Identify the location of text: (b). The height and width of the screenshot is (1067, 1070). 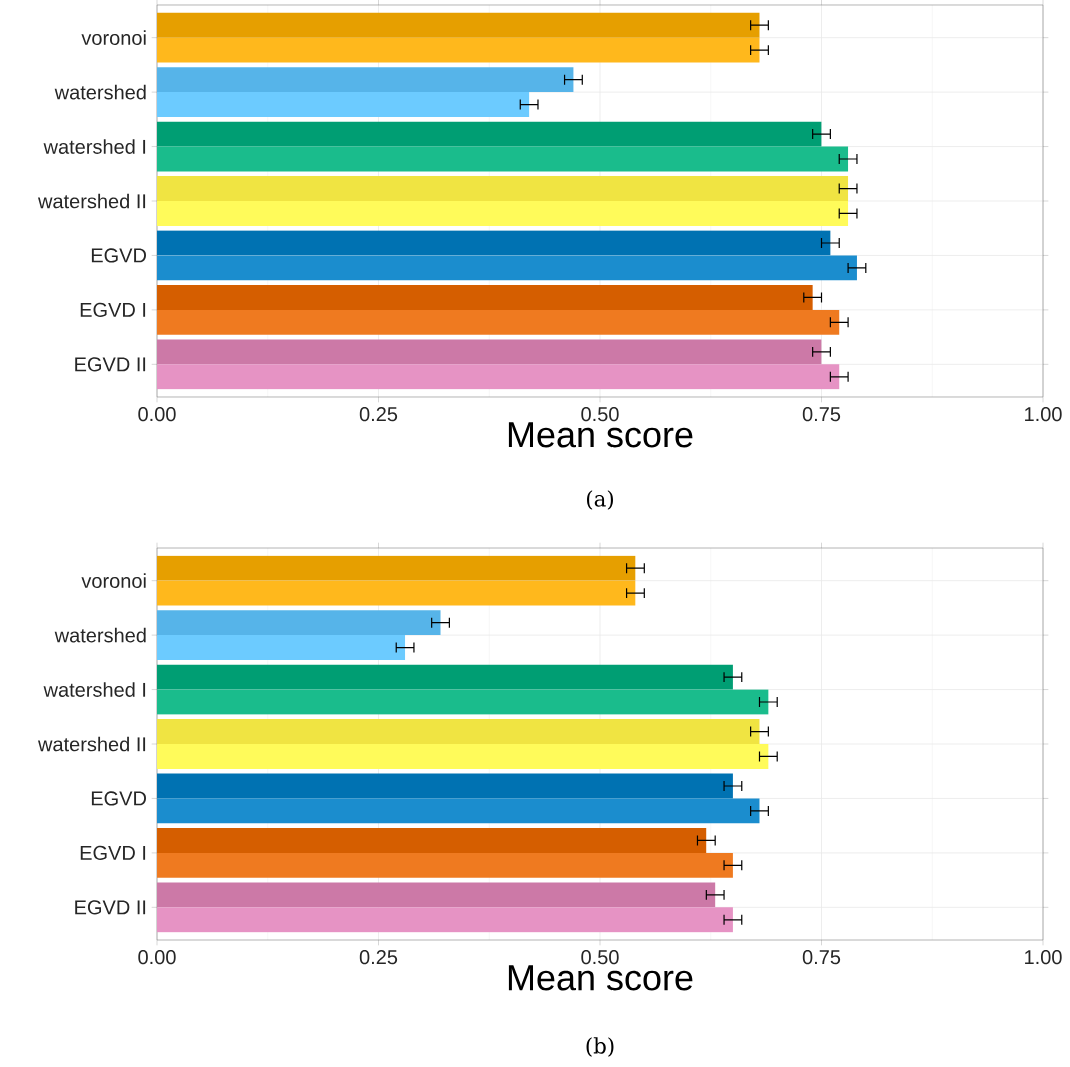
(600, 1047).